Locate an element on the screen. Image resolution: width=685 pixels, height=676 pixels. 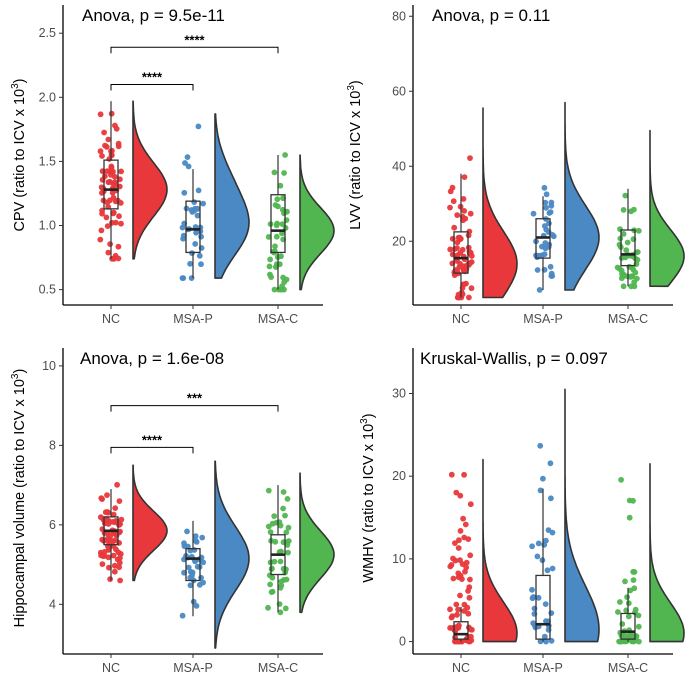
y-tick-label: 10 is located at coordinates (49, 366).